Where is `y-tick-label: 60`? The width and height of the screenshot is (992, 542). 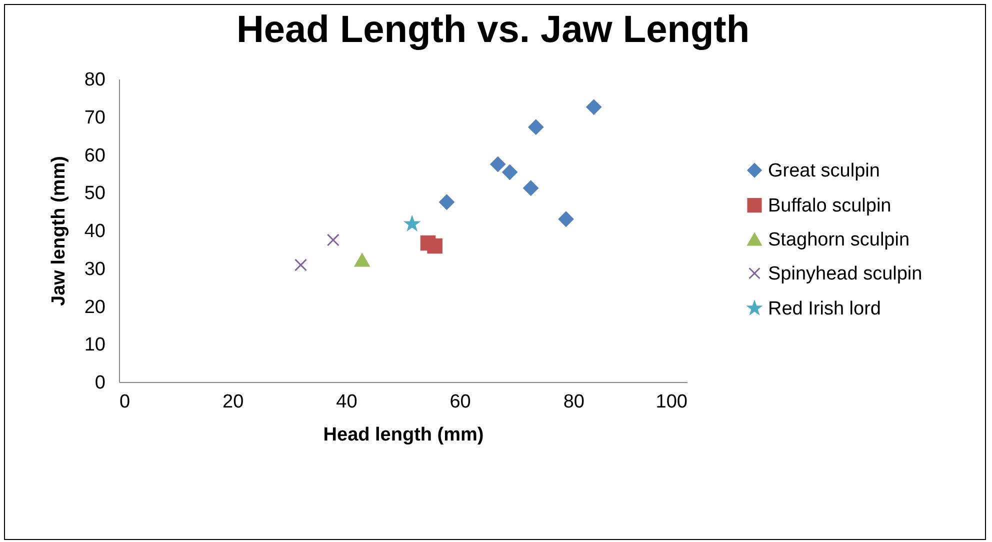
y-tick-label: 60 is located at coordinates (95, 155).